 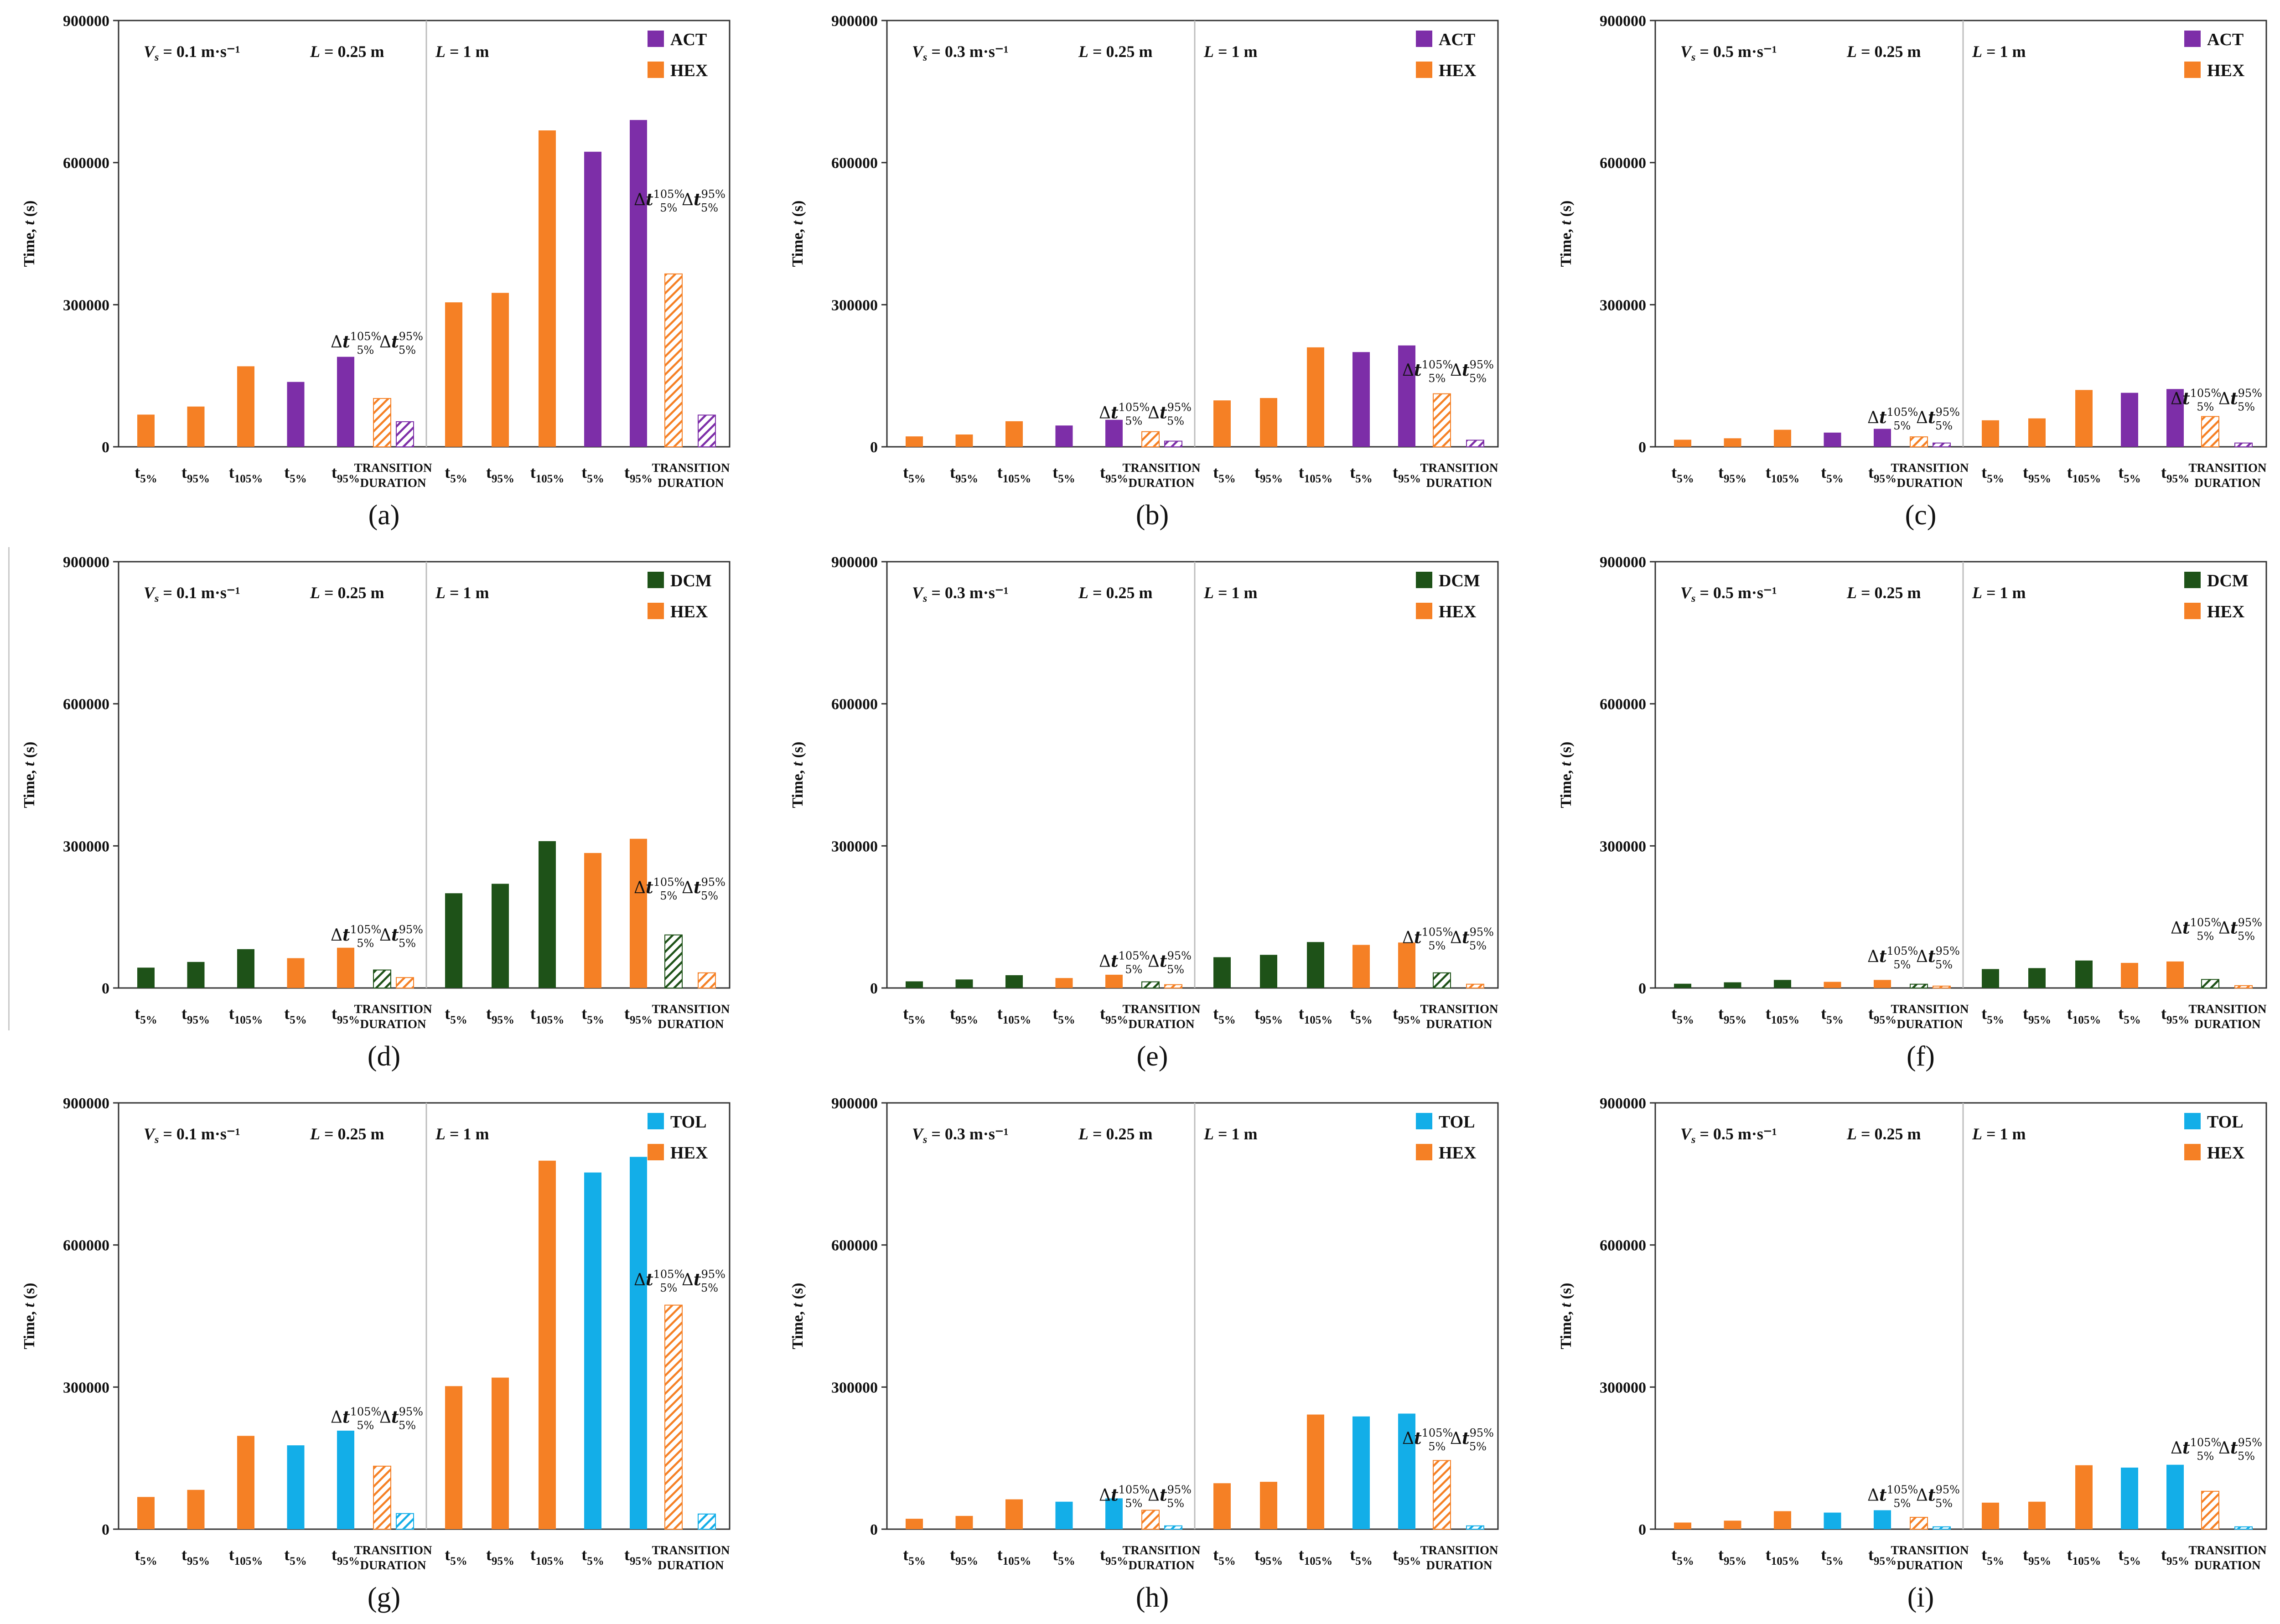 I want to click on panel-label: (h), so click(x=1153, y=1597).